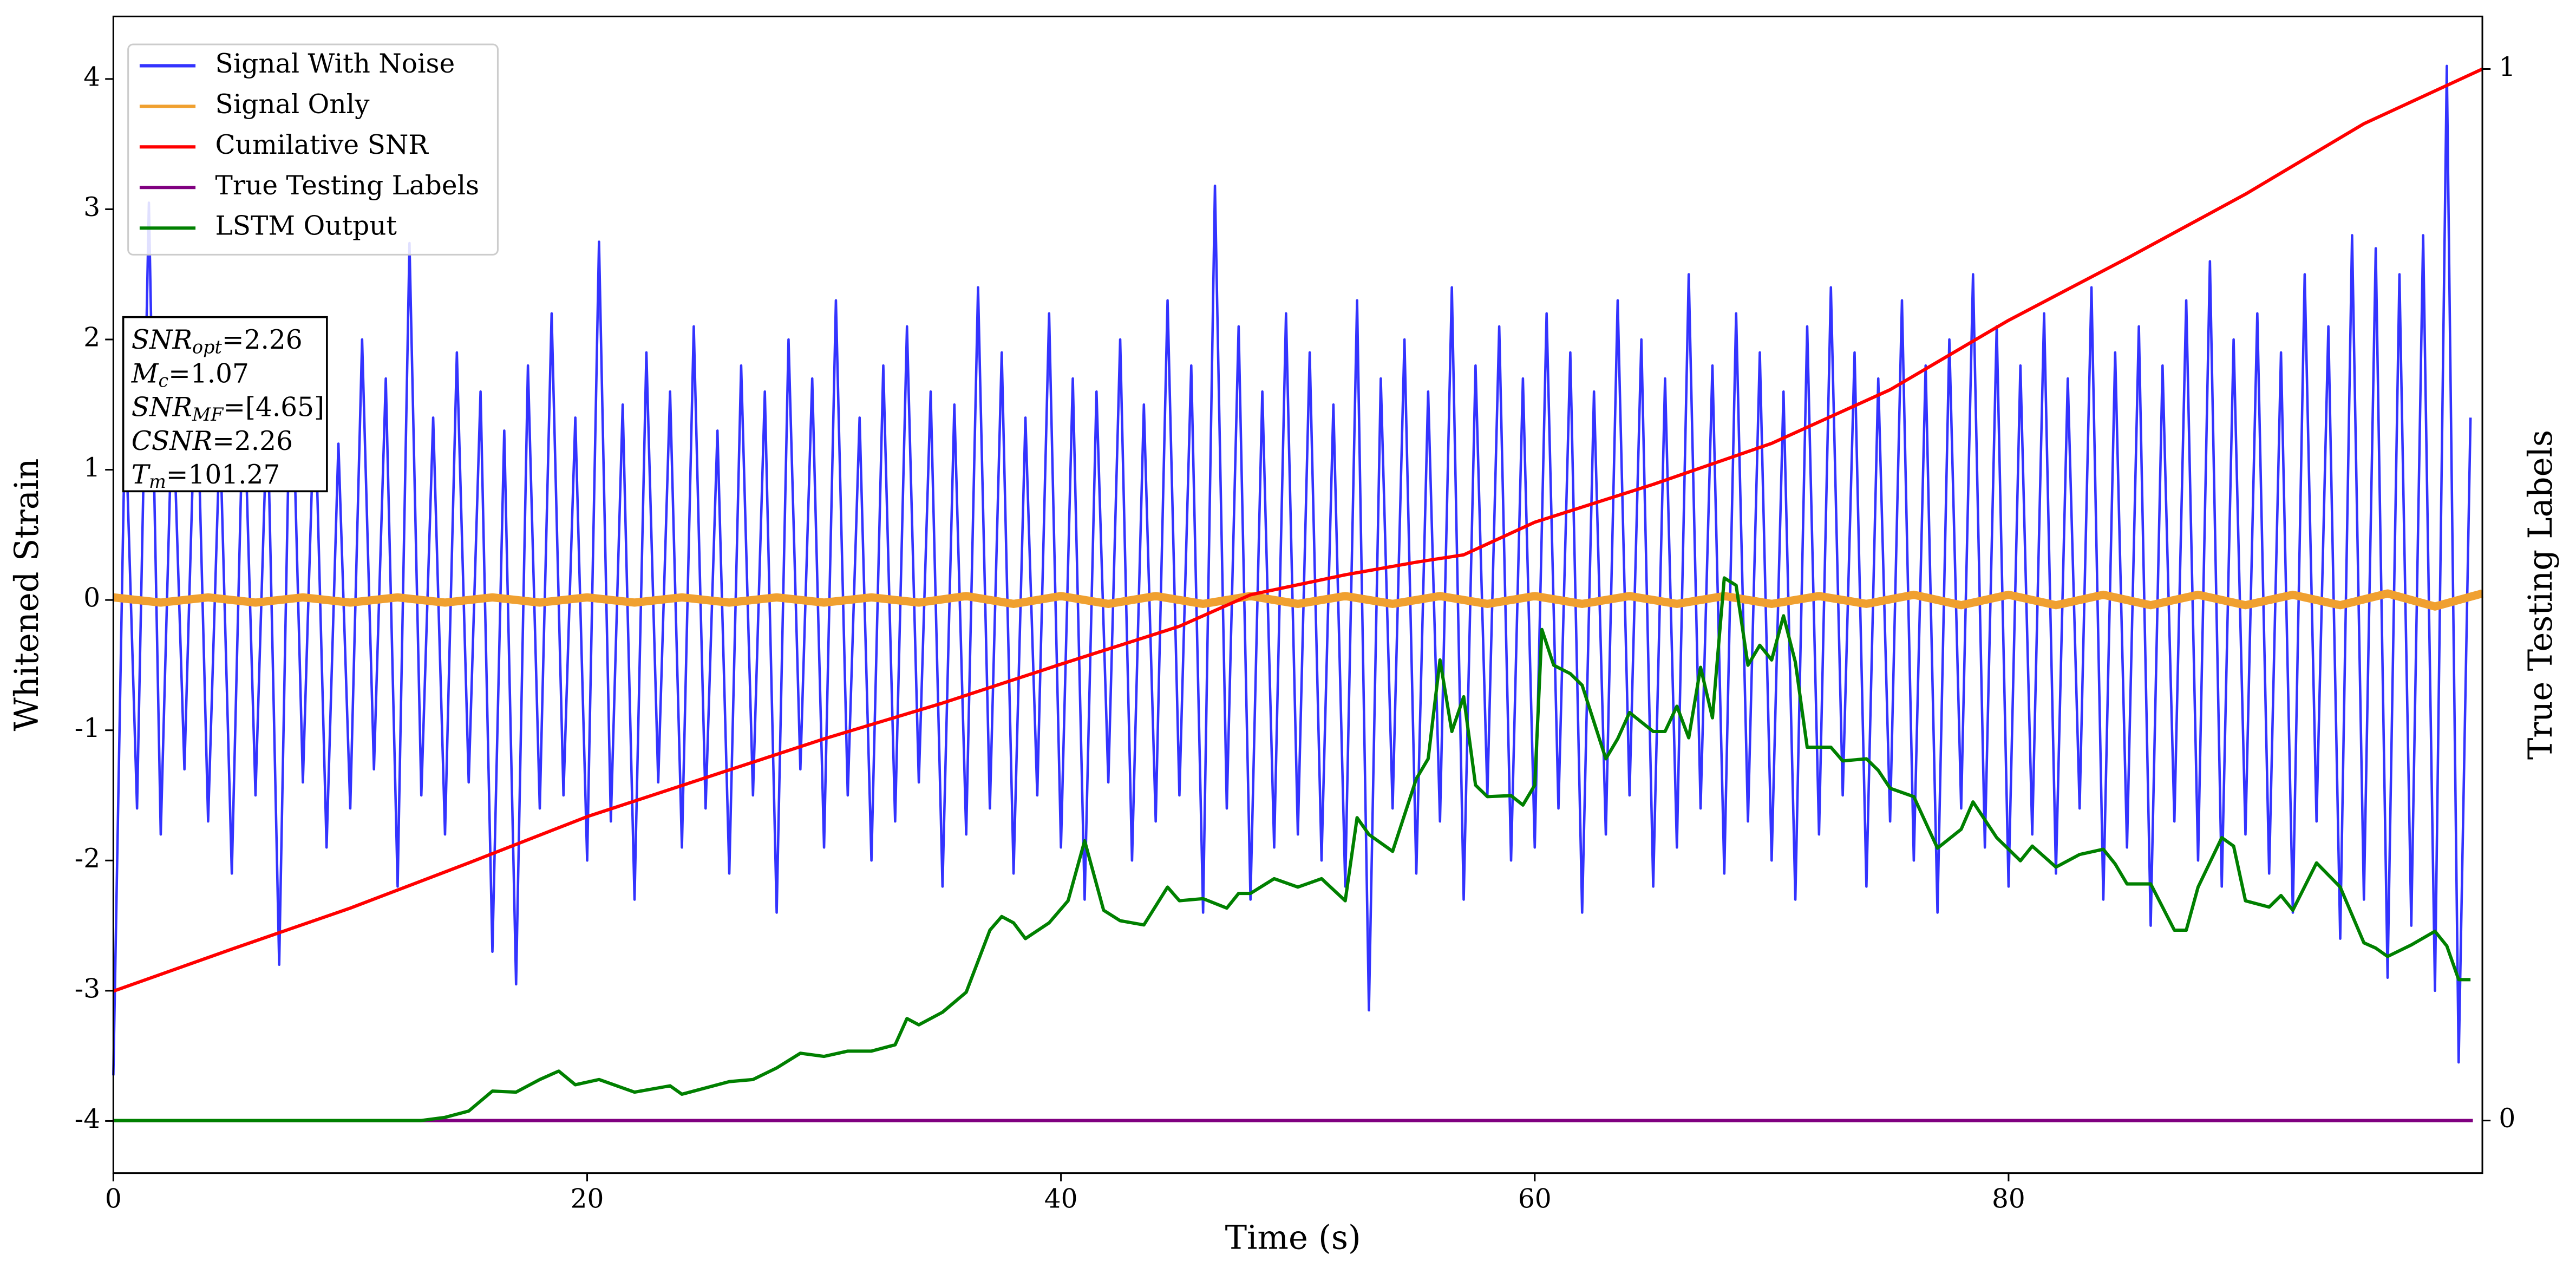 This screenshot has height=1274, width=2576. Describe the element at coordinates (92, 207) in the screenshot. I see `y-tick-label: 3` at that location.